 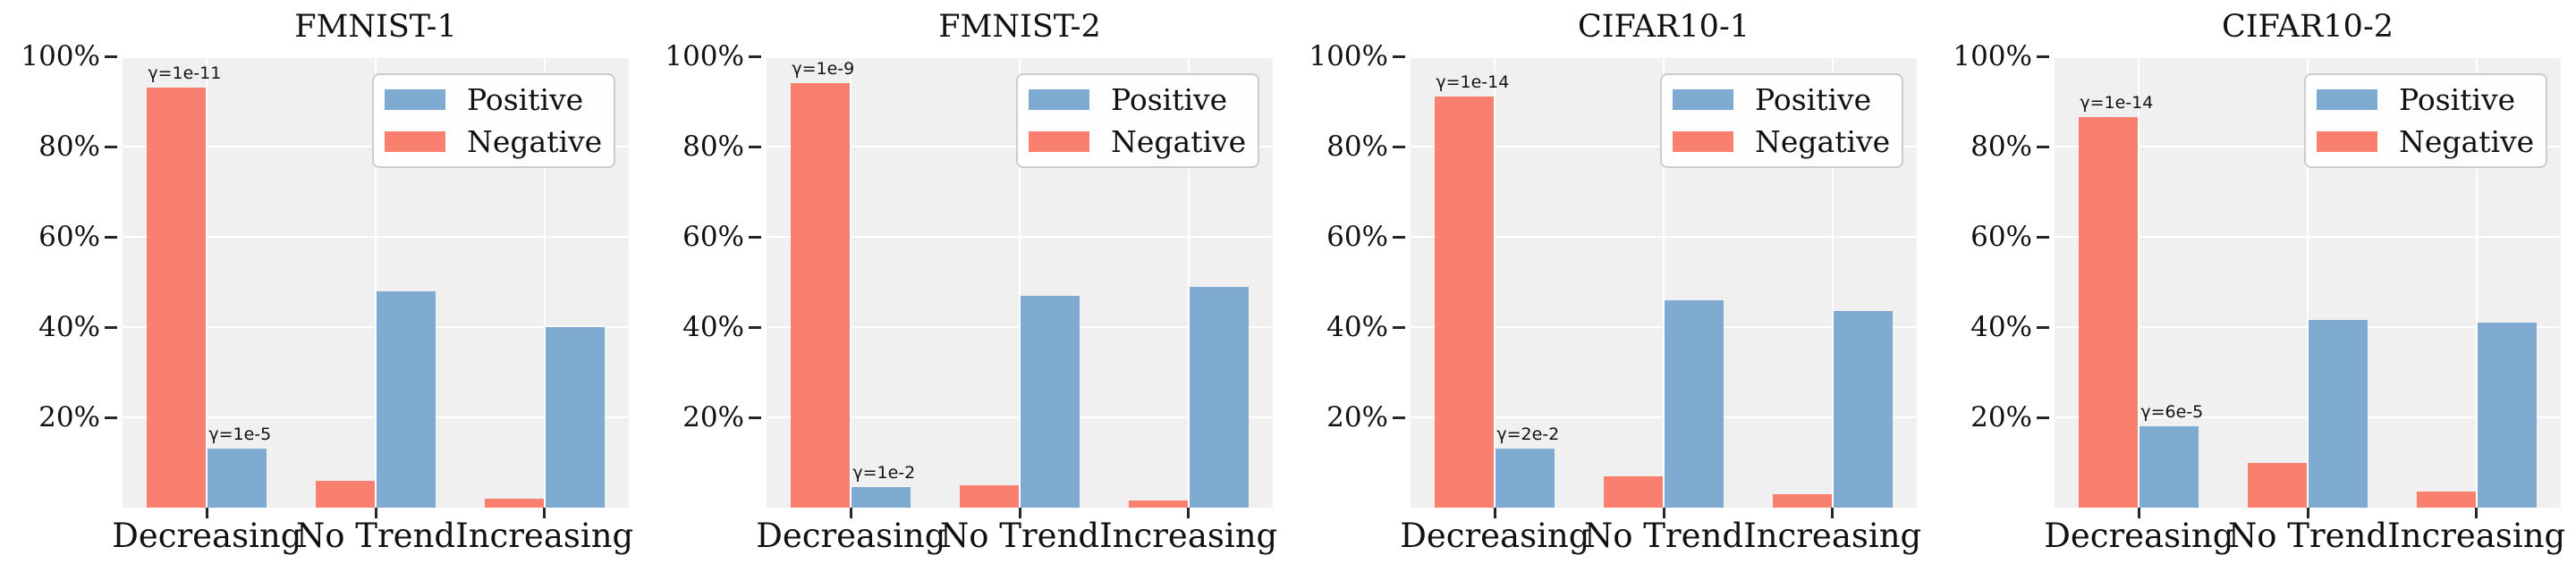 I want to click on gamma-annotation-negative: γ=1e-9, so click(x=823, y=70).